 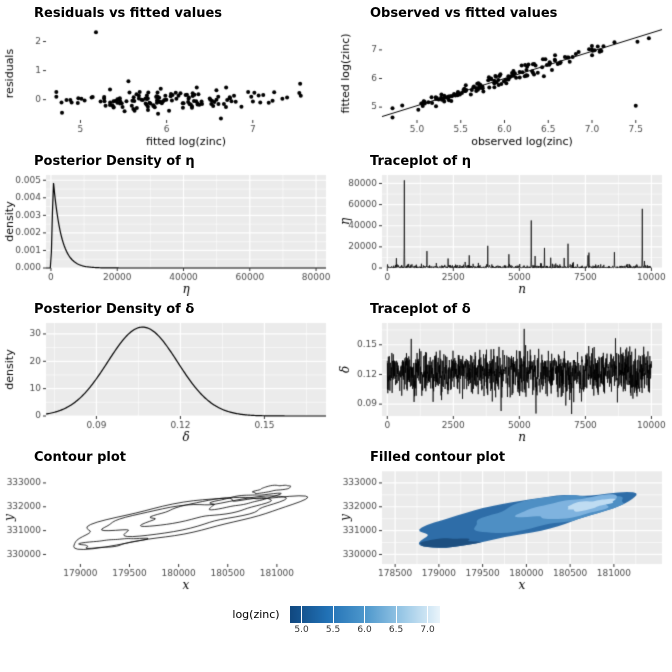 I want to click on legend-title: log(zinc), so click(x=256, y=614).